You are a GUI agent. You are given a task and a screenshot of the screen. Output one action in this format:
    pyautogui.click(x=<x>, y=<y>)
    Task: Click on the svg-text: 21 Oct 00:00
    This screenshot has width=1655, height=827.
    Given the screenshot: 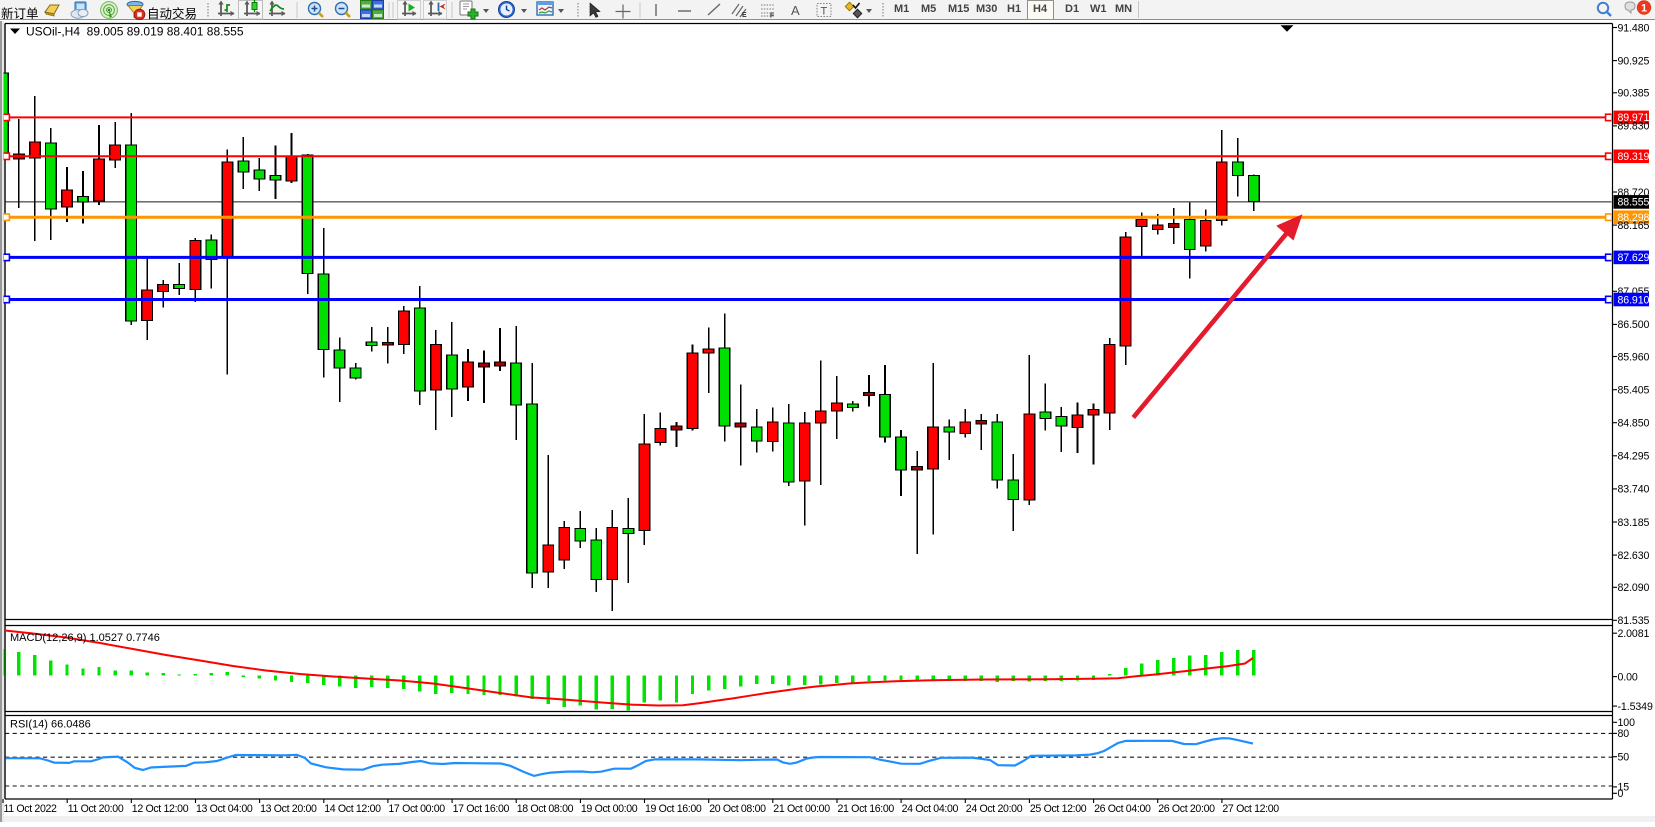 What is the action you would take?
    pyautogui.click(x=801, y=809)
    